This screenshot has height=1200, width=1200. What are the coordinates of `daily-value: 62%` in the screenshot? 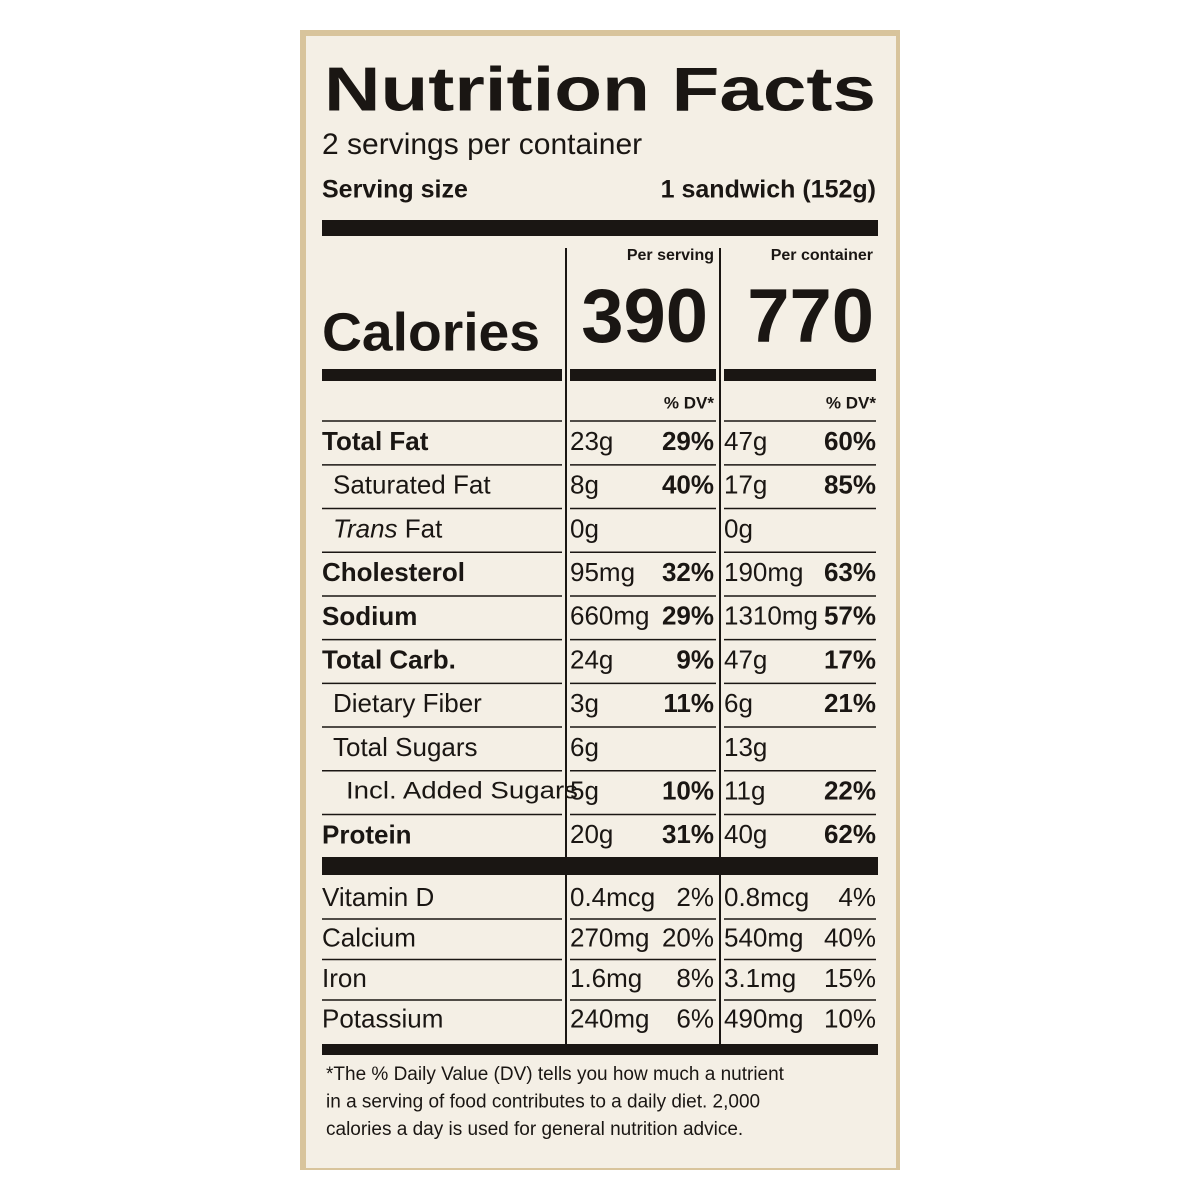 It's located at (850, 834).